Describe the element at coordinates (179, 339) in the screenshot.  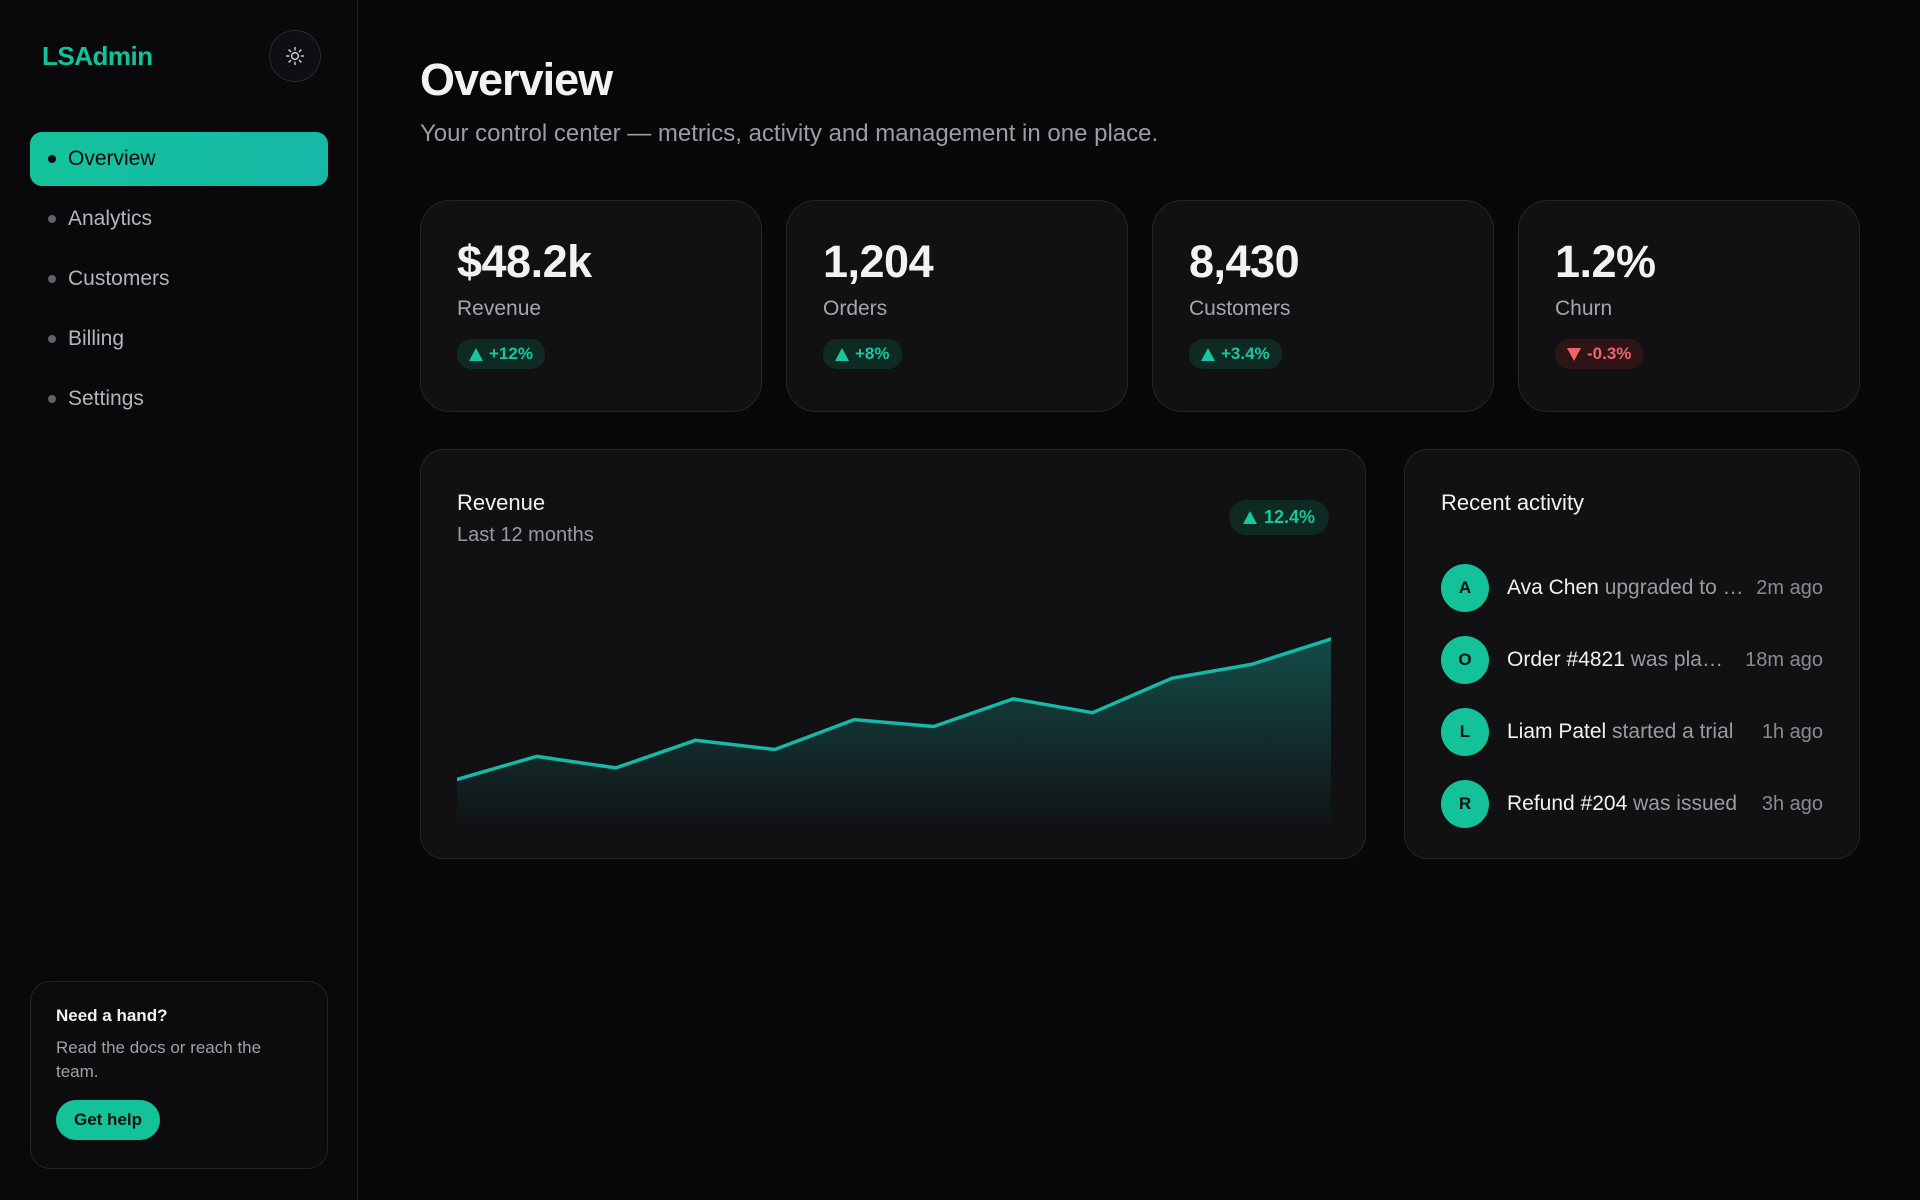
I see `sidebar-item-billing: Billing` at that location.